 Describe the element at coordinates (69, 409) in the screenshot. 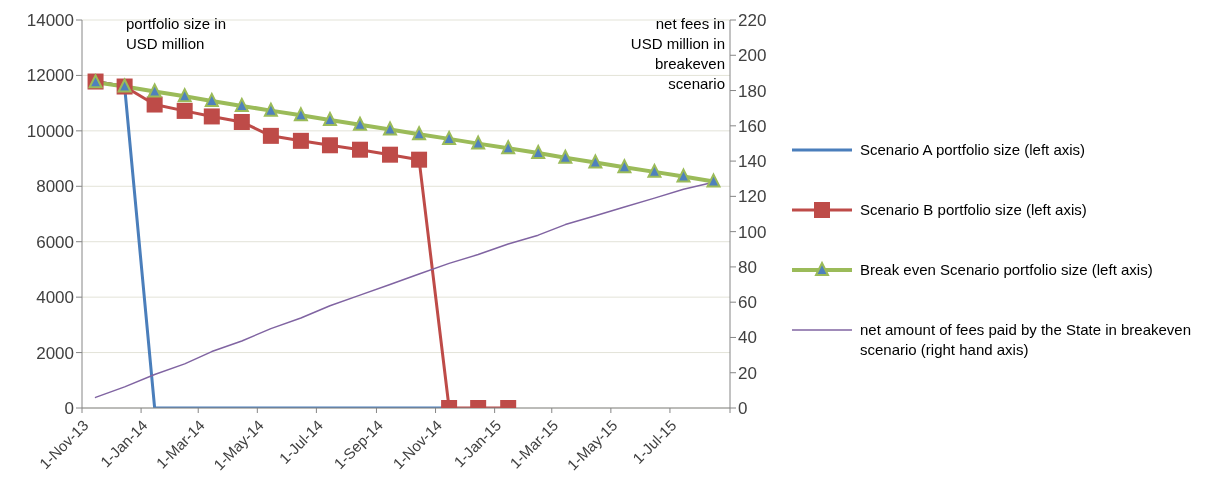

I see `y-tick-label: 0` at that location.